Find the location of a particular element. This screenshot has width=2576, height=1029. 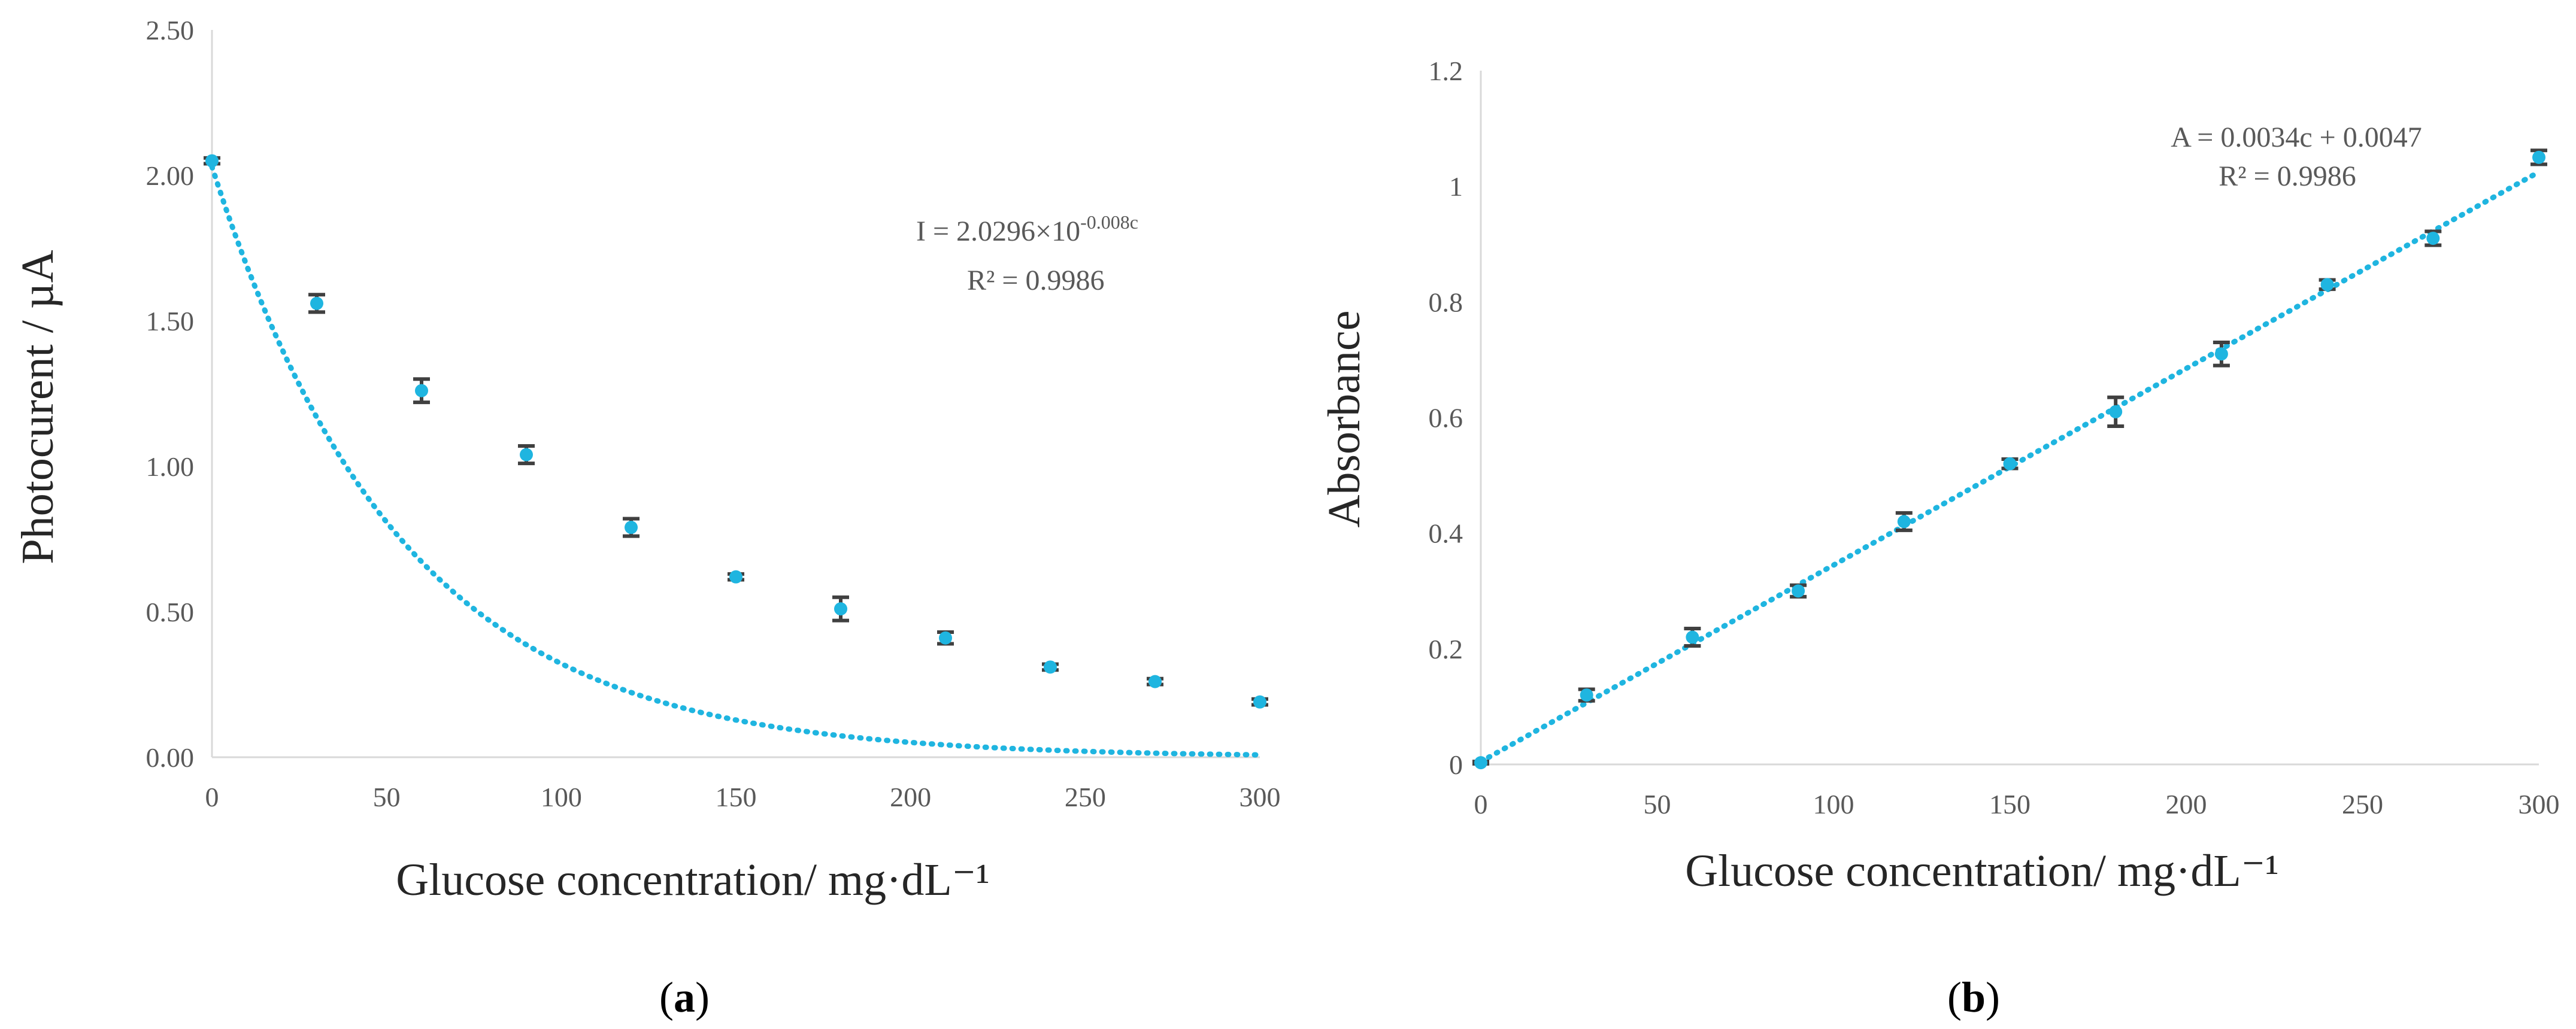

chart-a-equation-exponent: -0.008c is located at coordinates (1109, 222).